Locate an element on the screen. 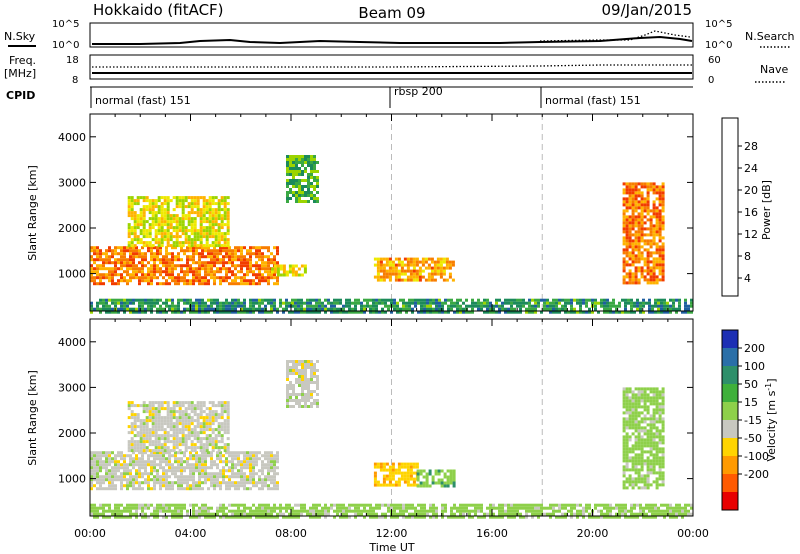 The height and width of the screenshot is (554, 800). date-title: 09/Jan/2015 is located at coordinates (647, 10).